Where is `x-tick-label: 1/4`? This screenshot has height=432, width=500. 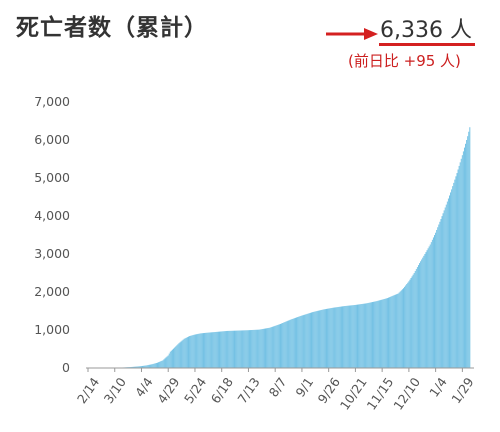 x-tick-label: 1/4 is located at coordinates (438, 387).